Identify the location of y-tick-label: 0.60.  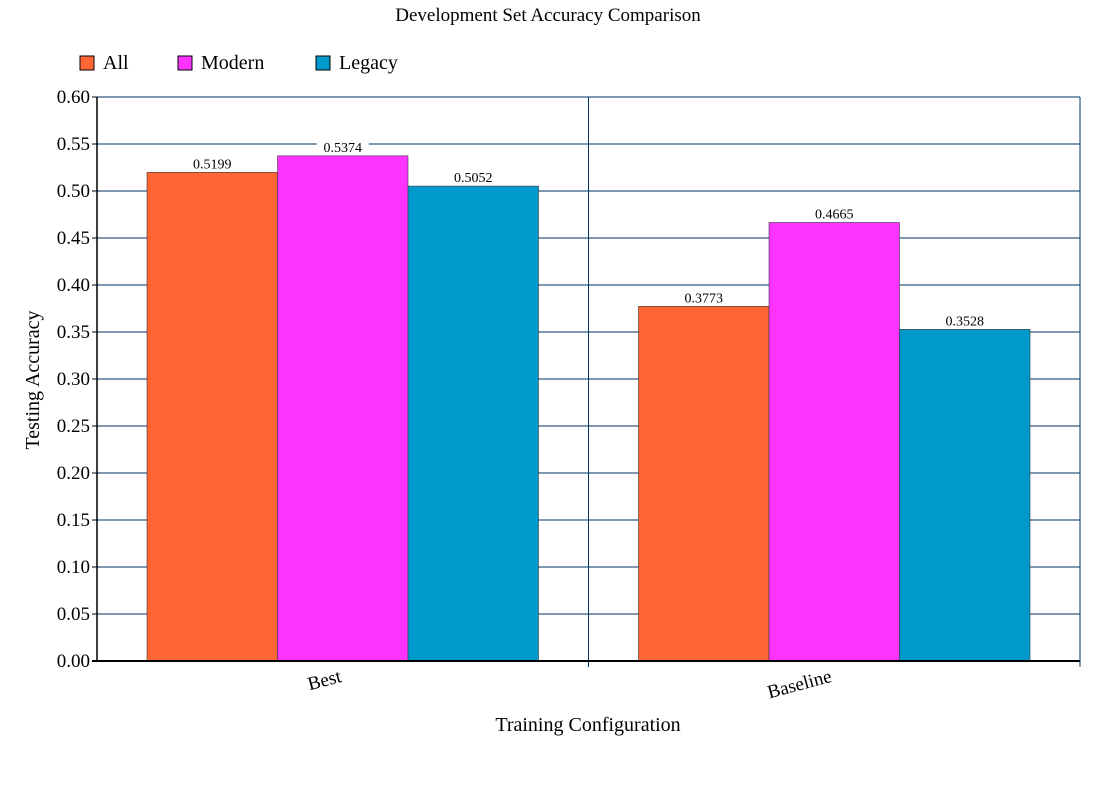
(73, 97).